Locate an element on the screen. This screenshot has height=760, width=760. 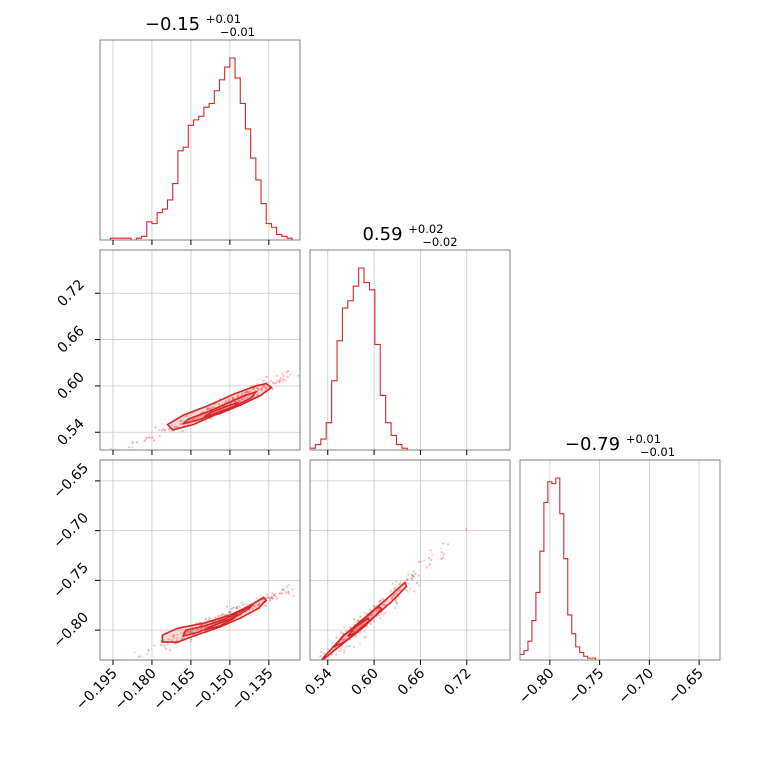
tick-label-x: −0.165 is located at coordinates (175, 690).